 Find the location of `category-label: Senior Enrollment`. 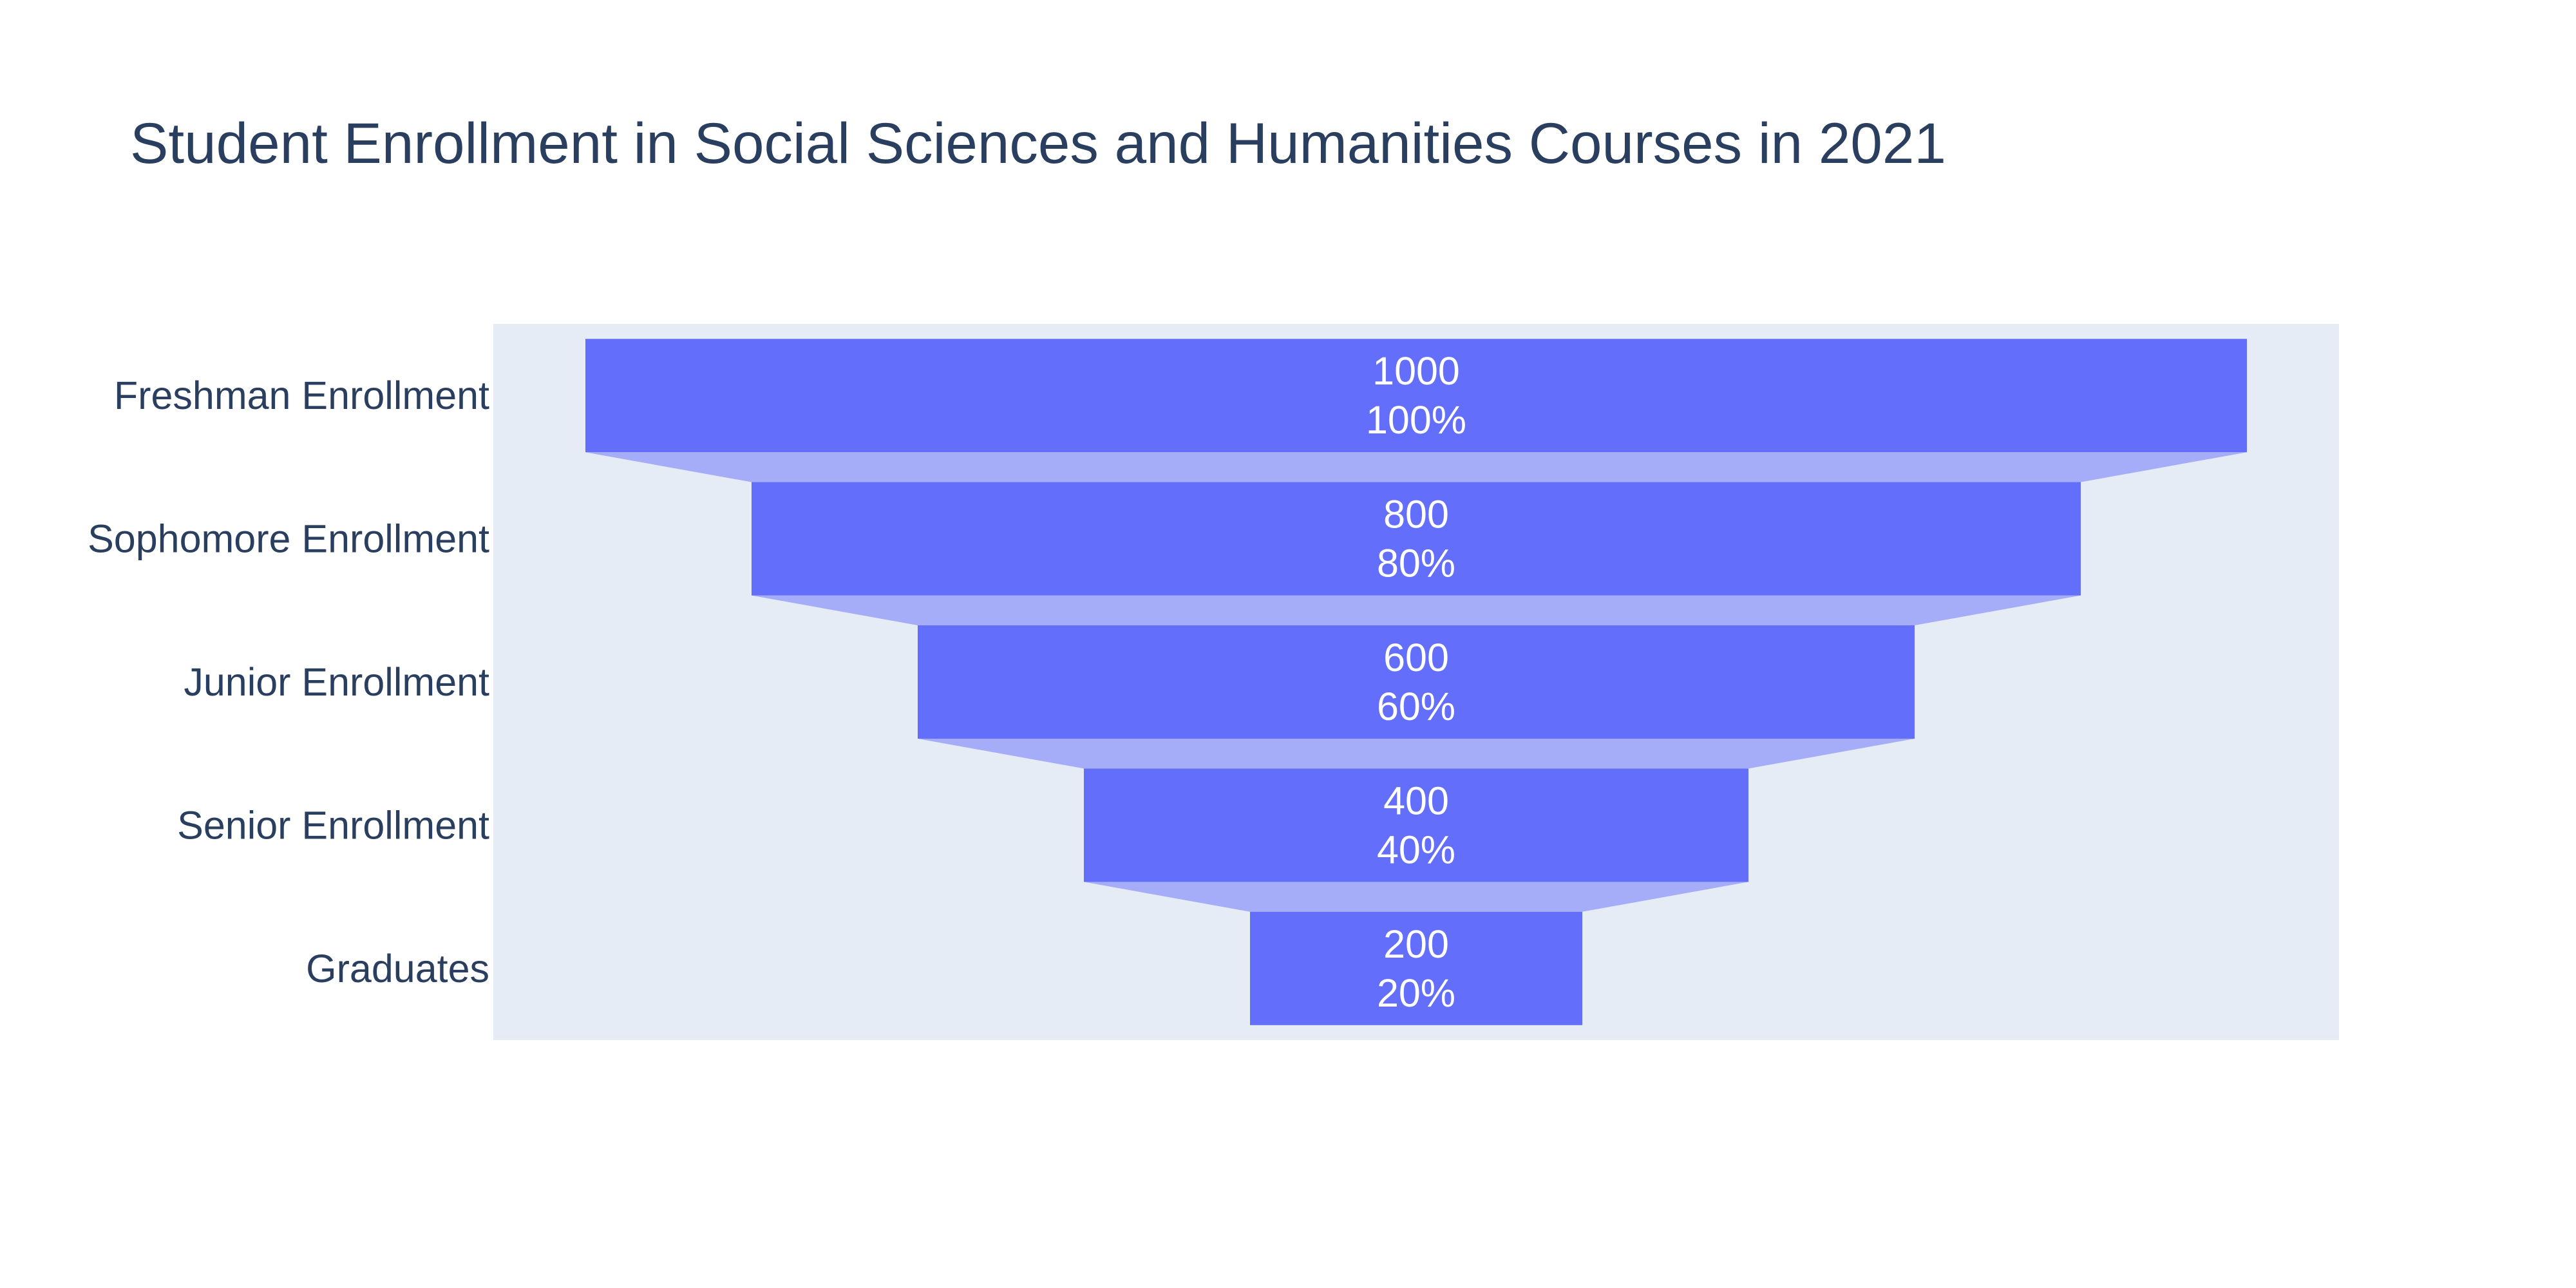

category-label: Senior Enrollment is located at coordinates (333, 825).